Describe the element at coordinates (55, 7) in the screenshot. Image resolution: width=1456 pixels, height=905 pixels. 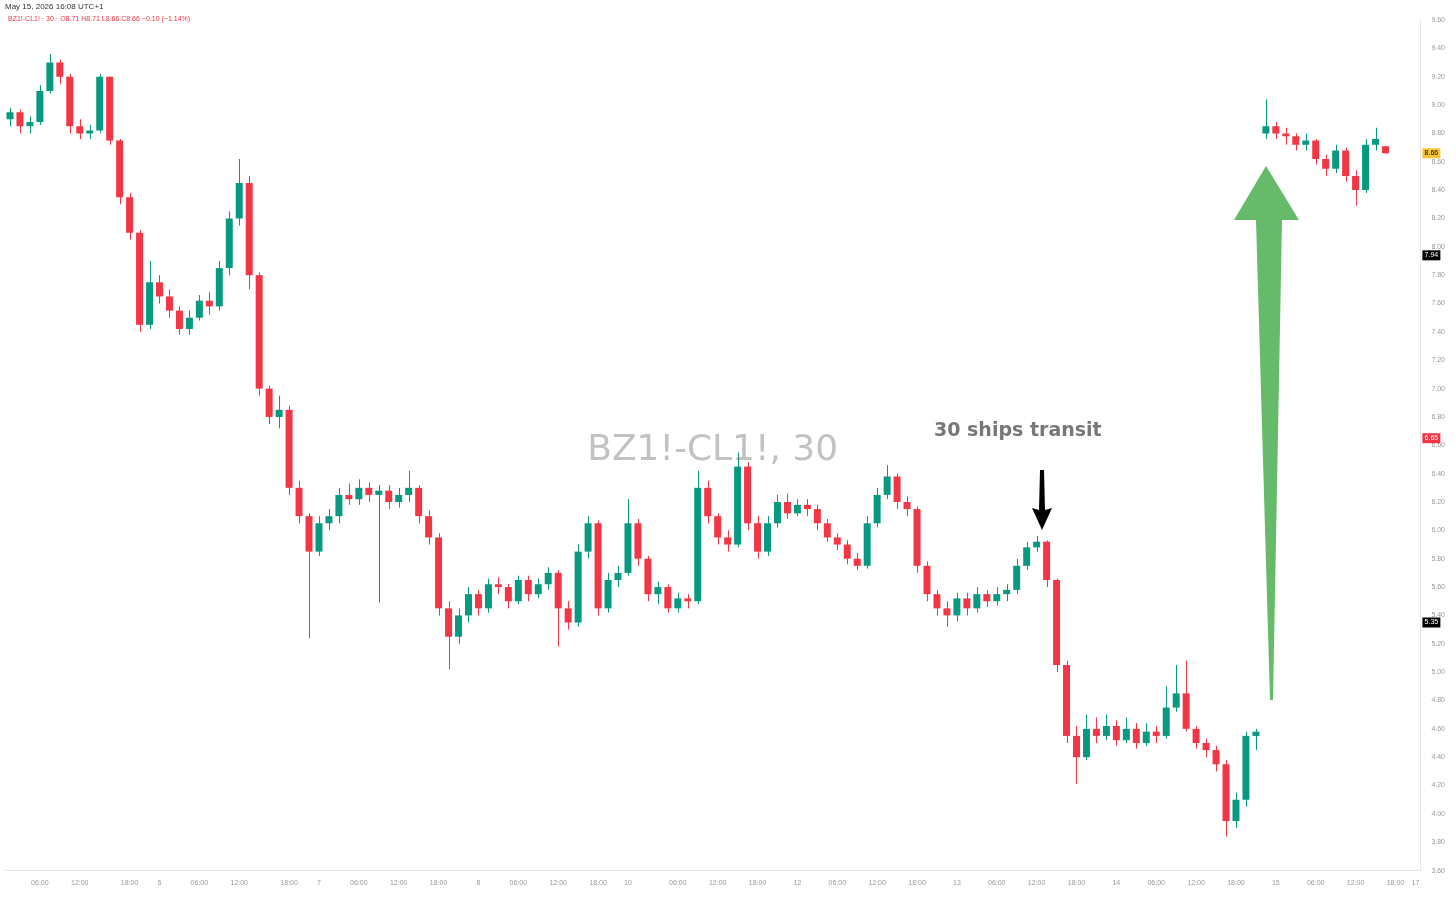
I see `text: May 15, 2026 16:08 UTC+1` at that location.